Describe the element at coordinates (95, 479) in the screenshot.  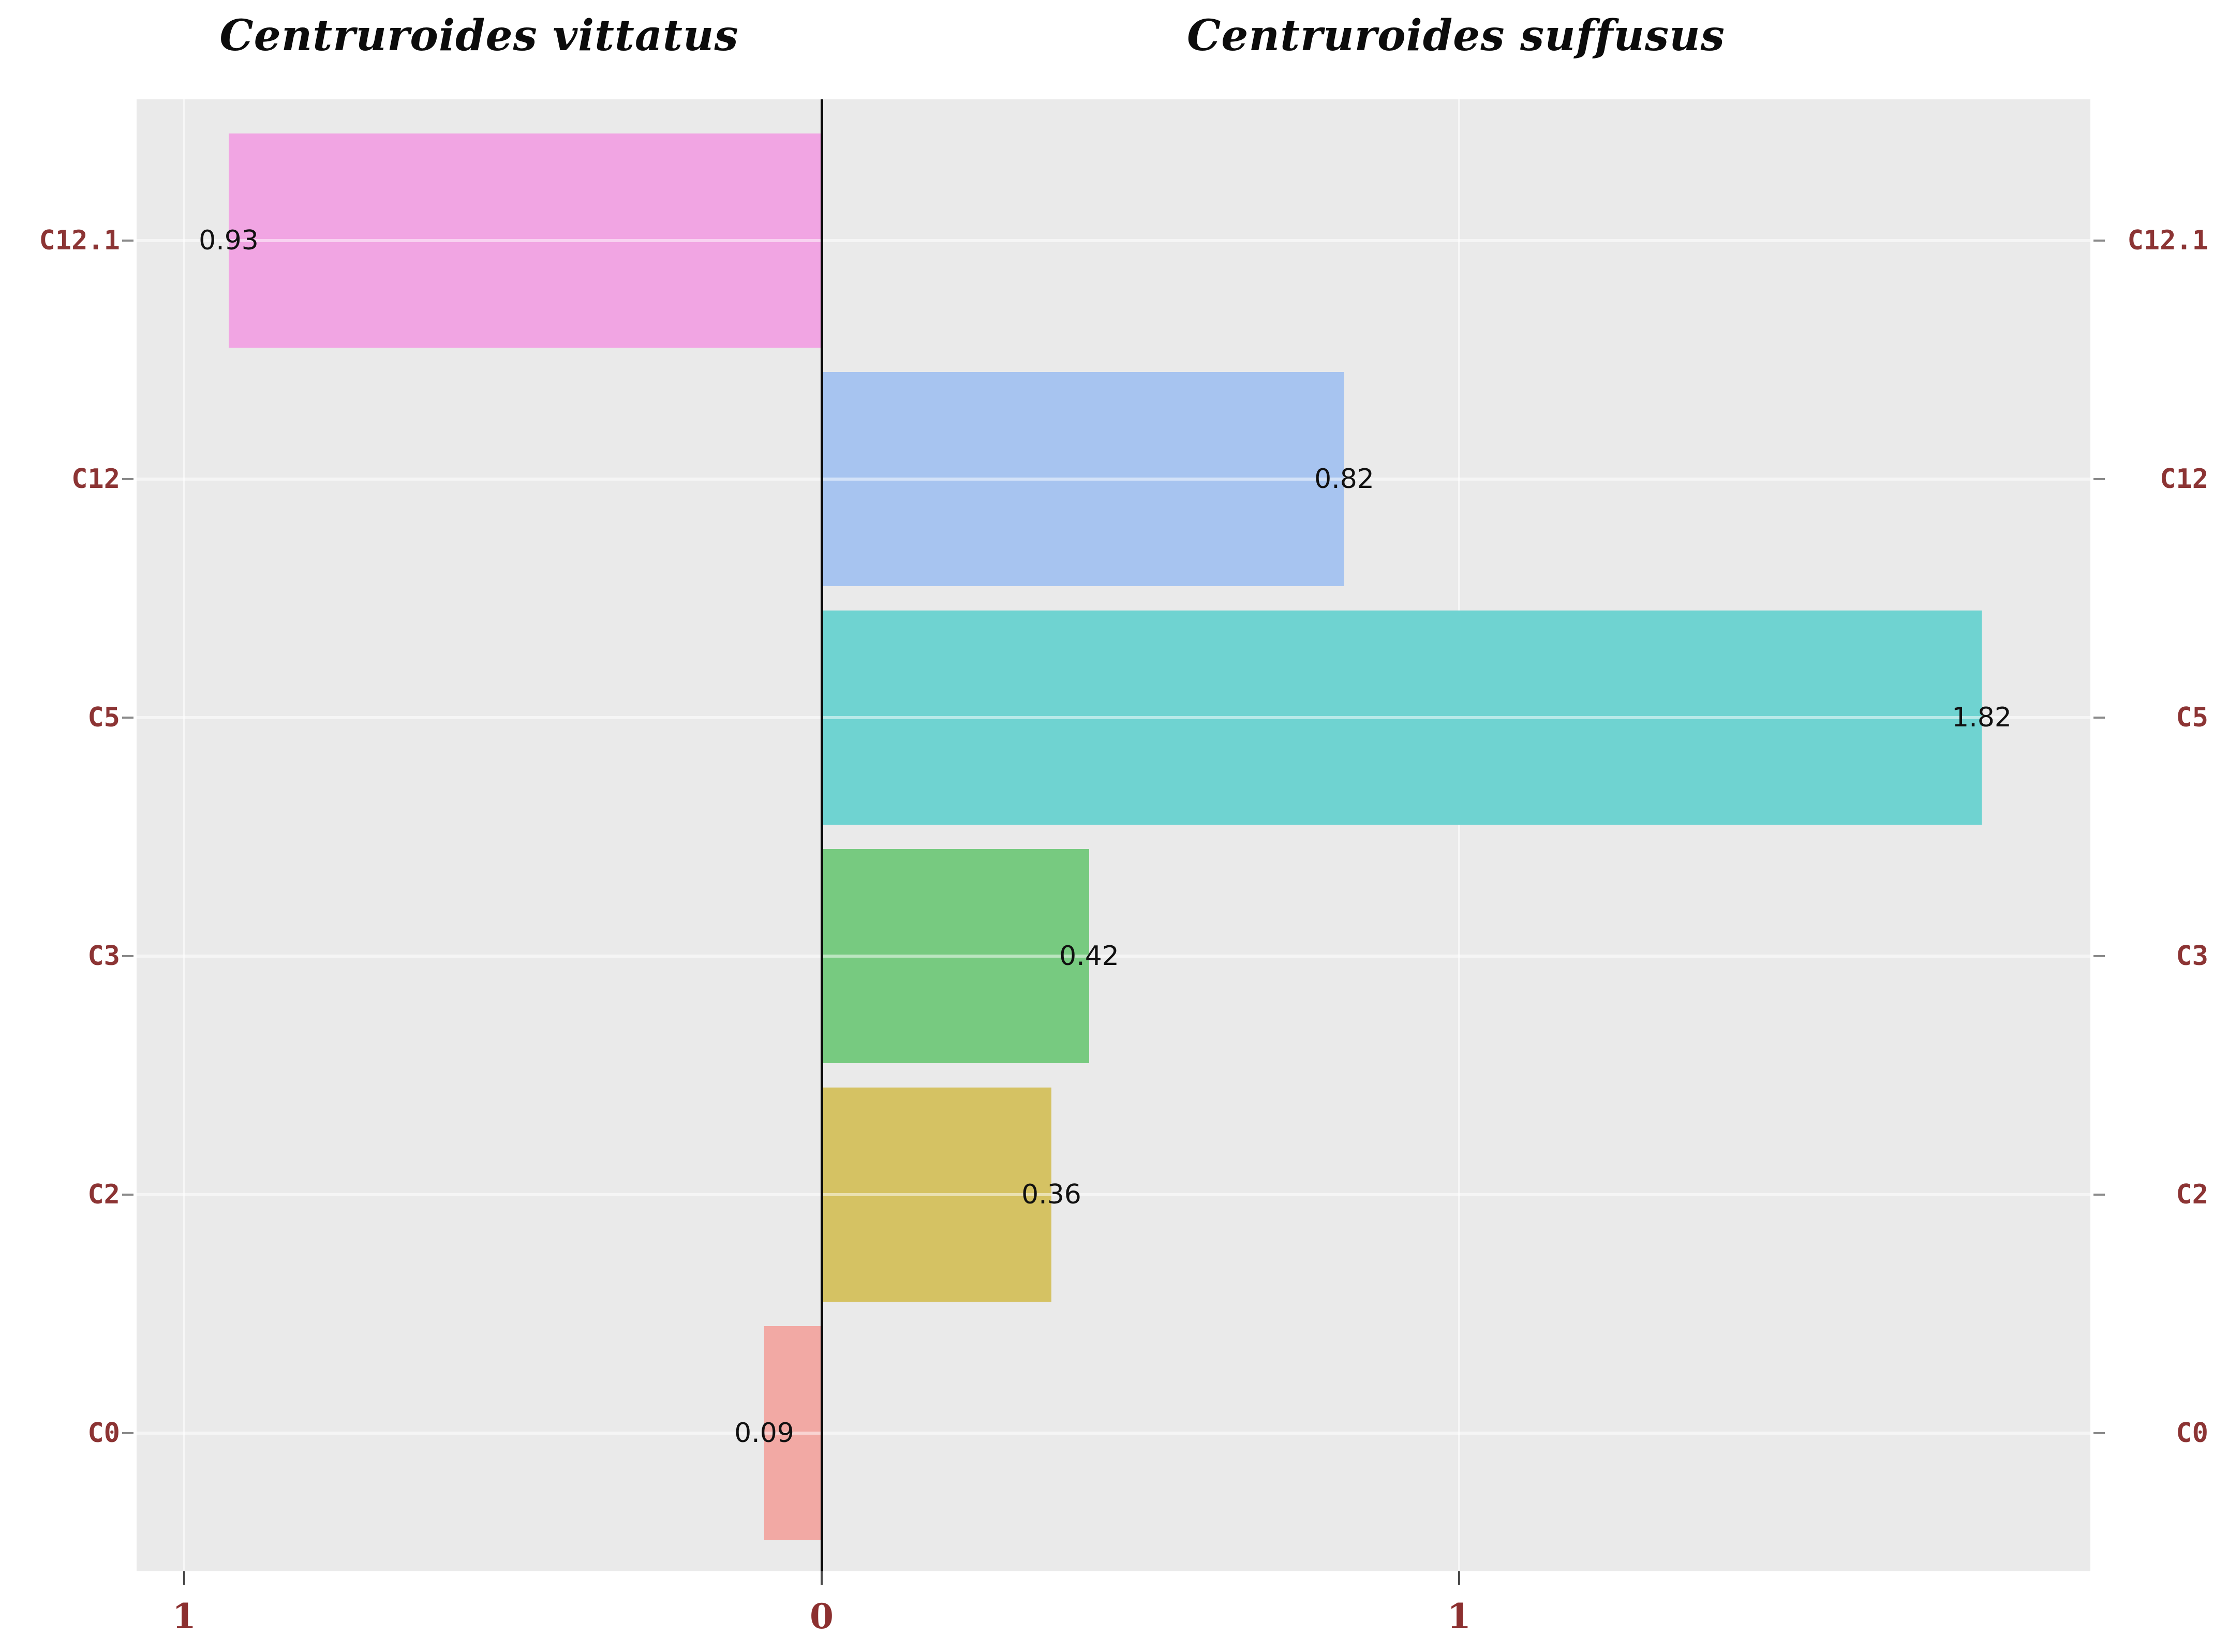
I see `category-label-left-C12: C12` at that location.